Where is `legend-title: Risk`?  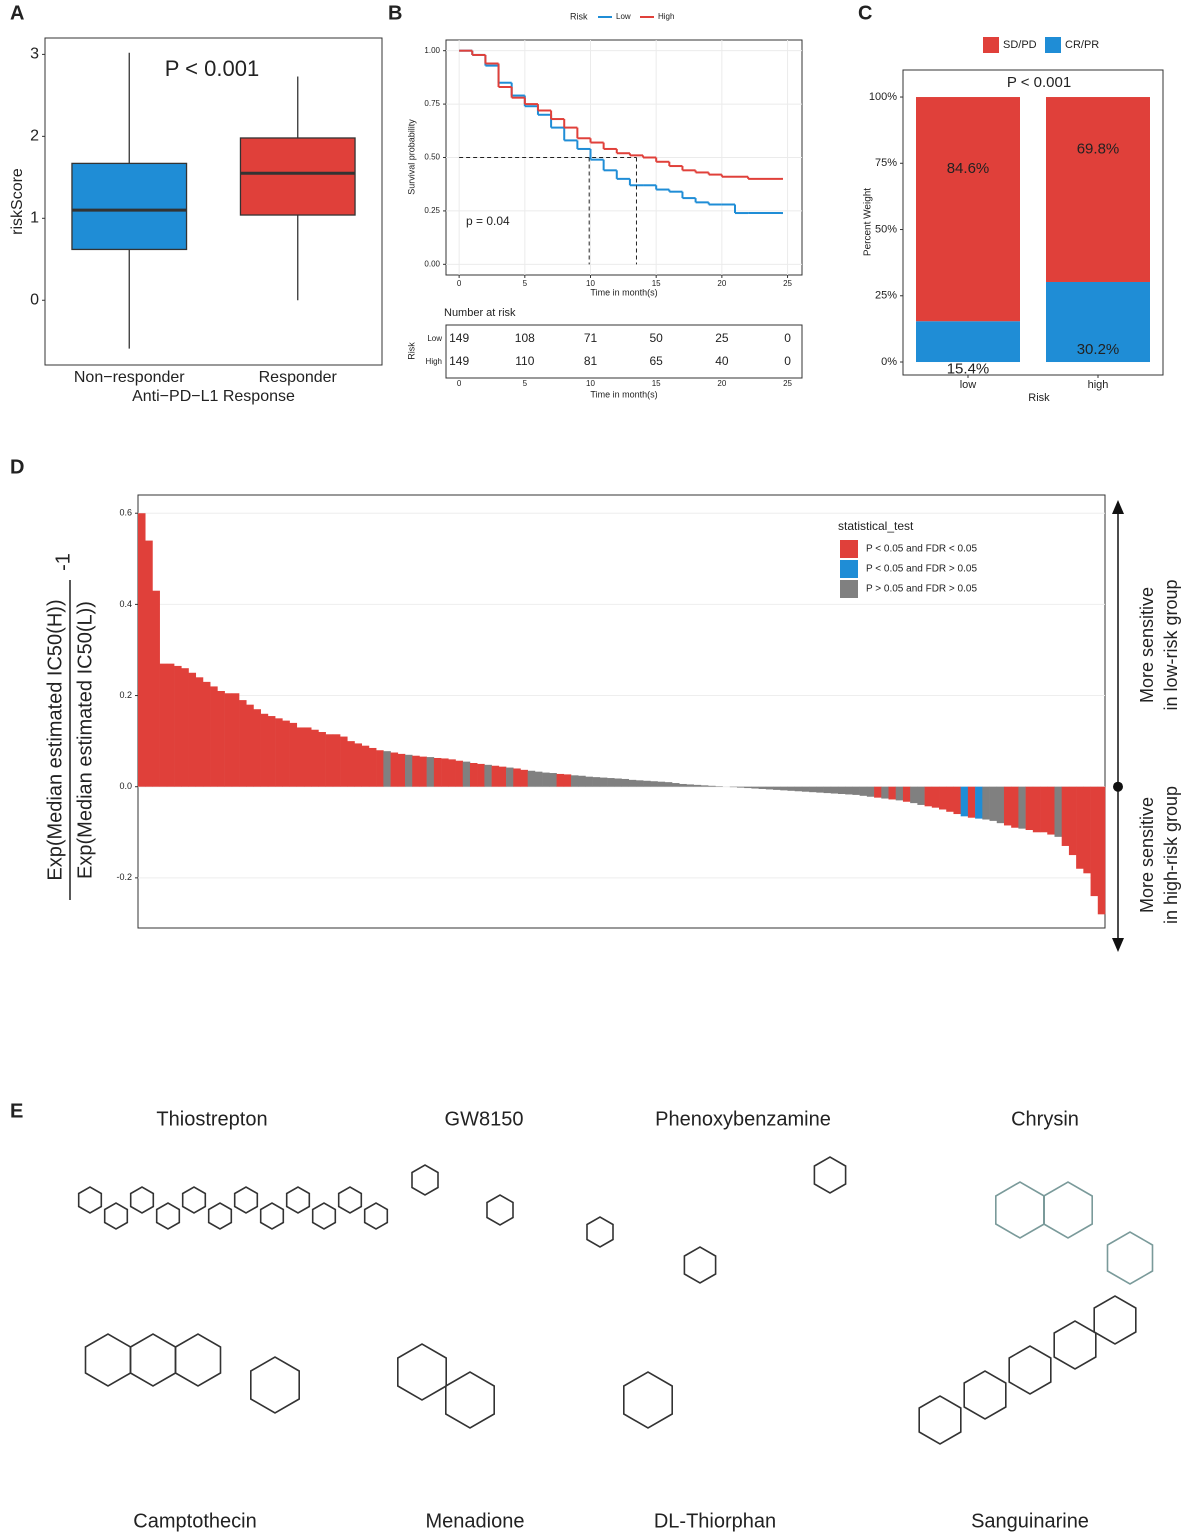 legend-title: Risk is located at coordinates (579, 16).